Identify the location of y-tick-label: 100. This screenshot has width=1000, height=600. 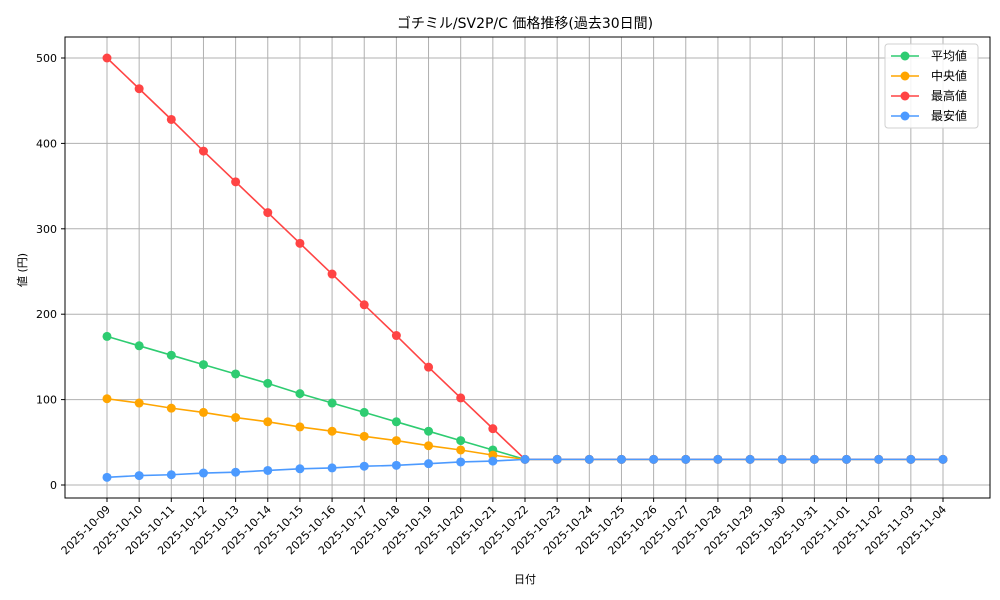
(46, 400).